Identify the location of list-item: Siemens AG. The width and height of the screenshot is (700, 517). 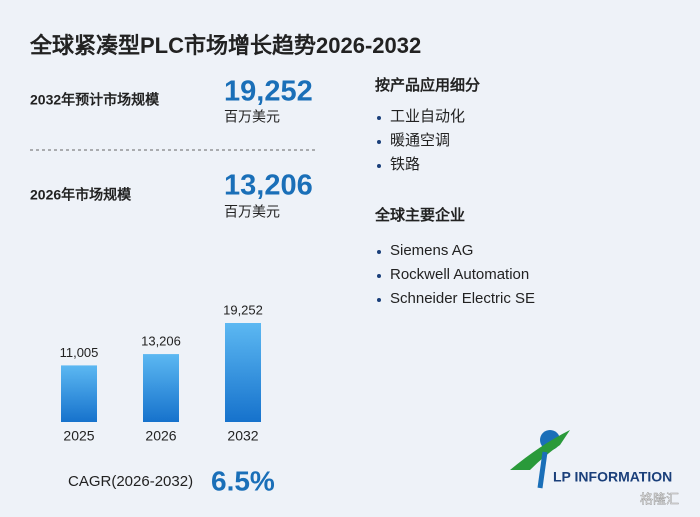
(431, 250).